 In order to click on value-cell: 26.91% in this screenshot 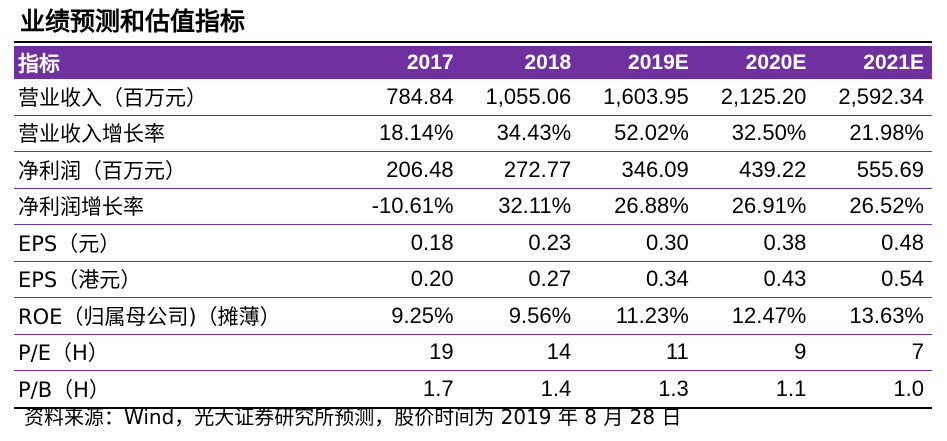, I will do `click(755, 206)`.